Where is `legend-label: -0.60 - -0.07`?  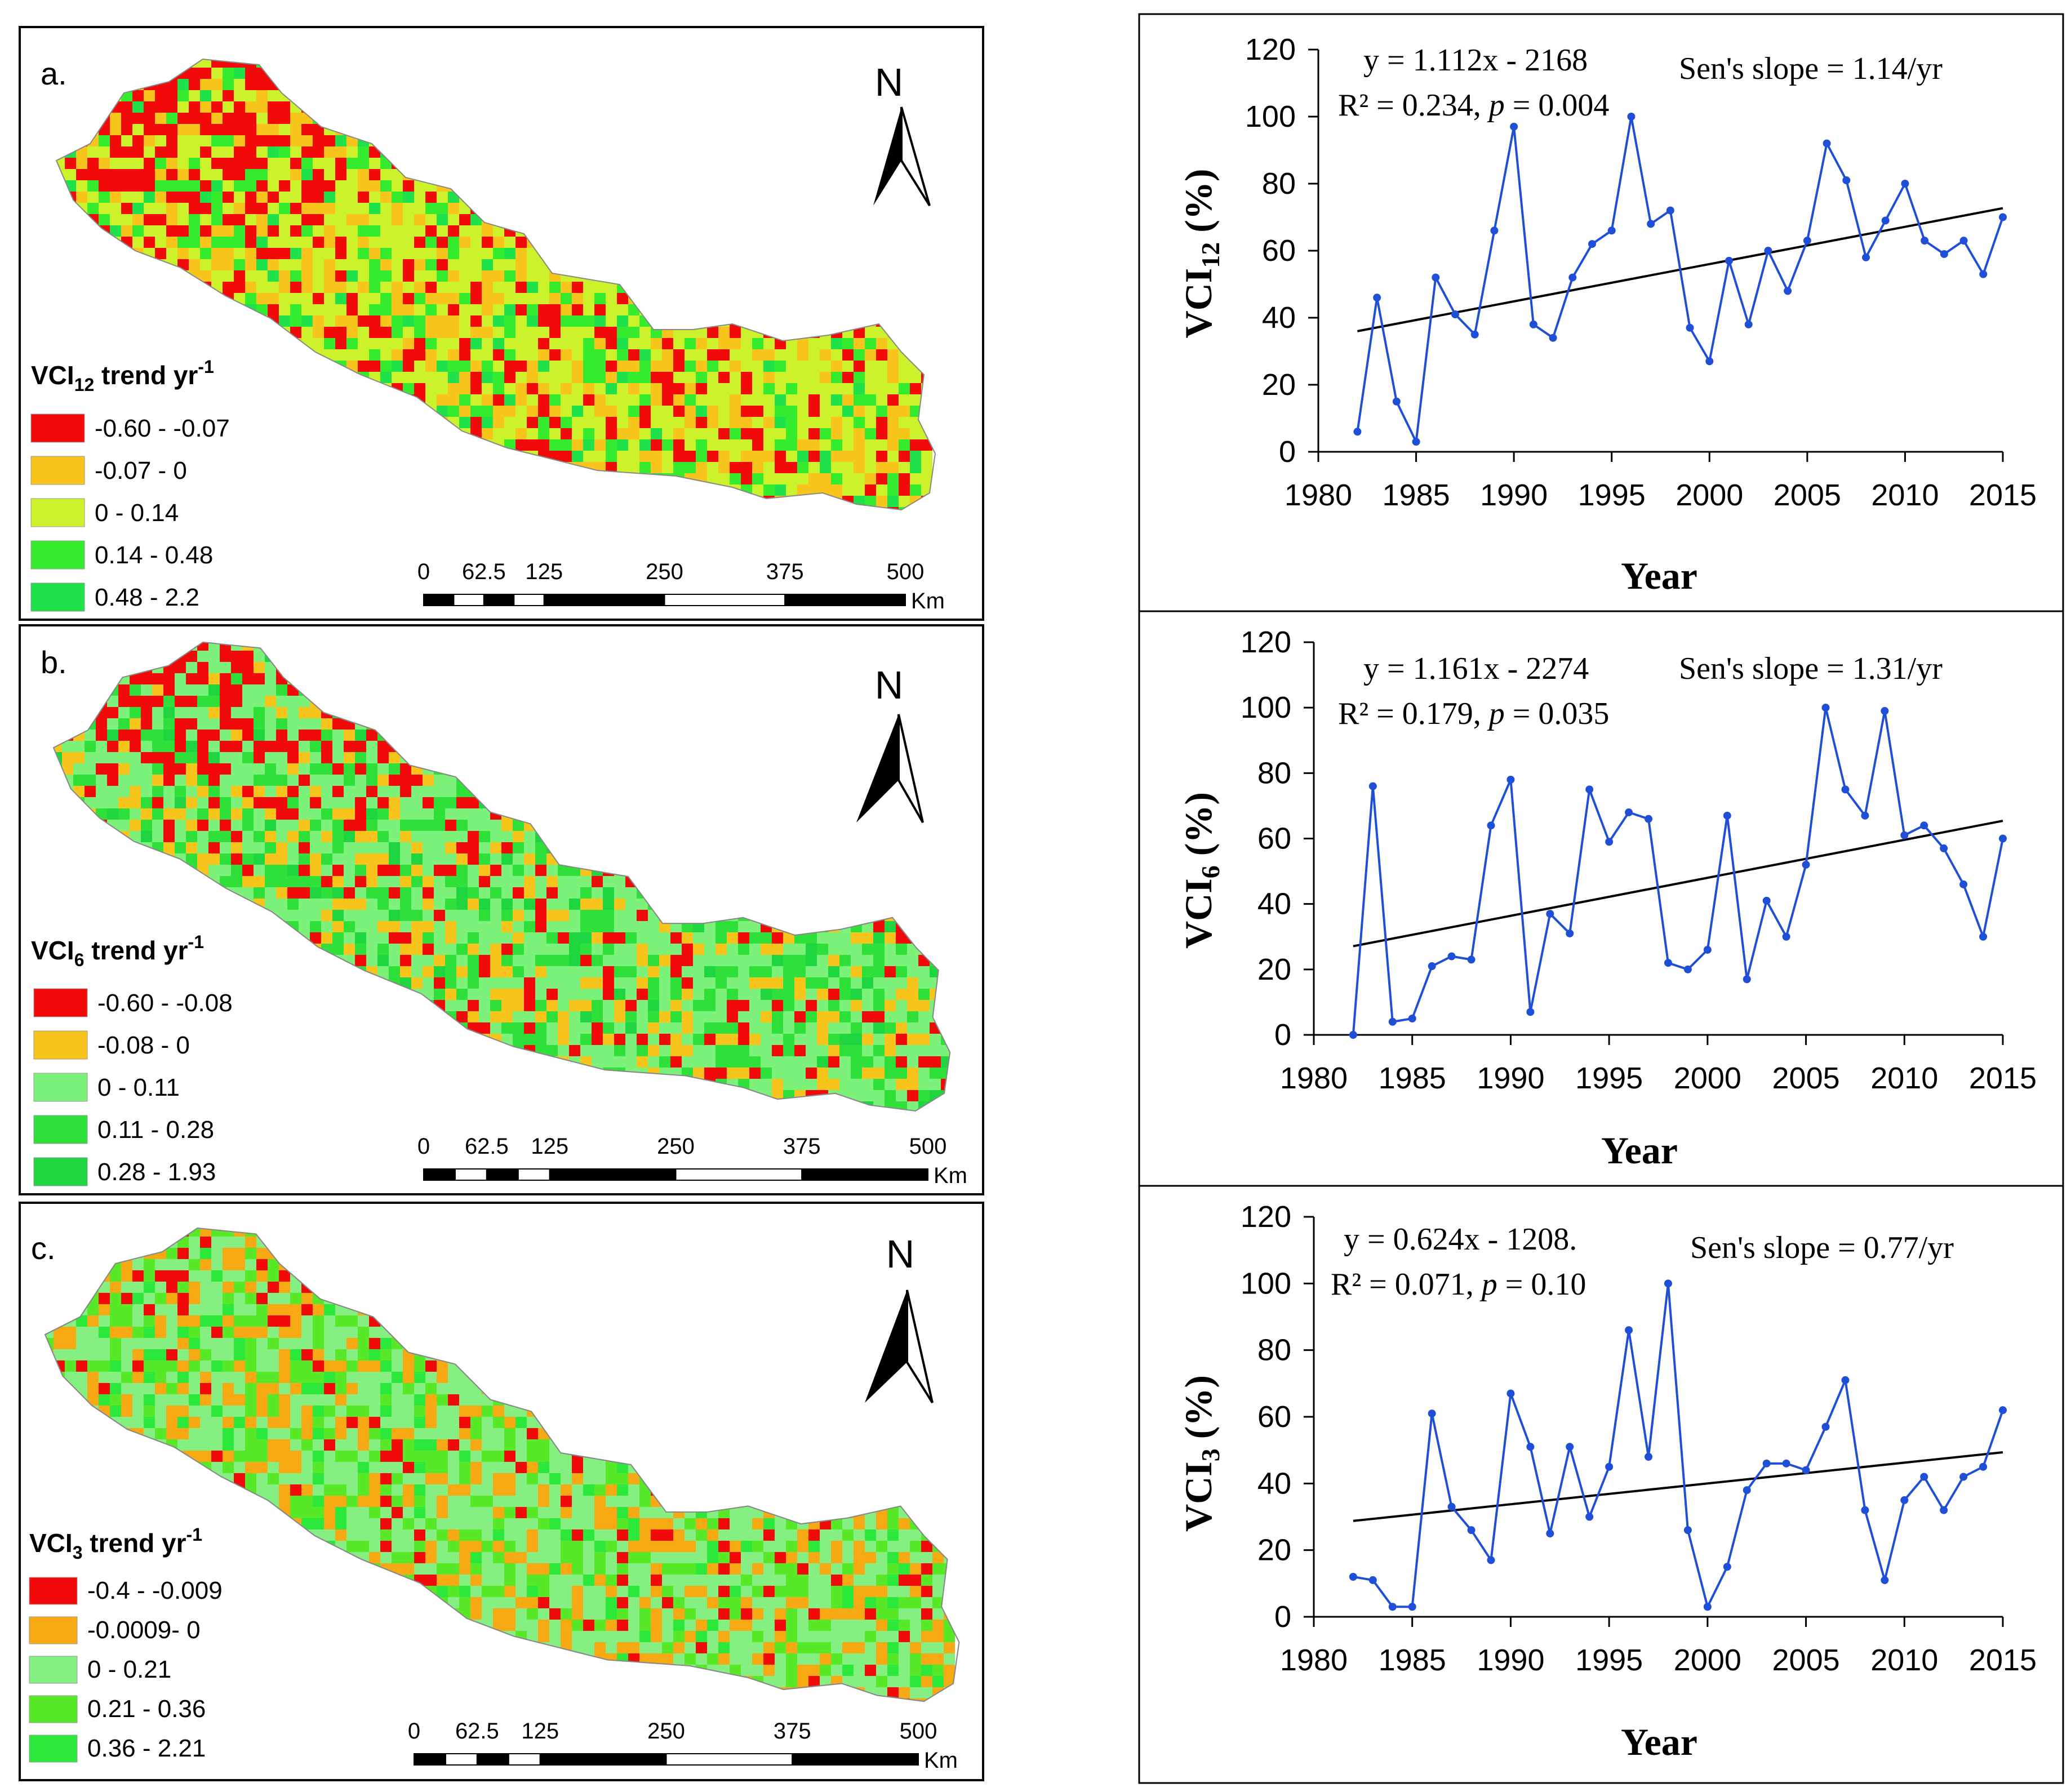
legend-label: -0.60 - -0.07 is located at coordinates (162, 429).